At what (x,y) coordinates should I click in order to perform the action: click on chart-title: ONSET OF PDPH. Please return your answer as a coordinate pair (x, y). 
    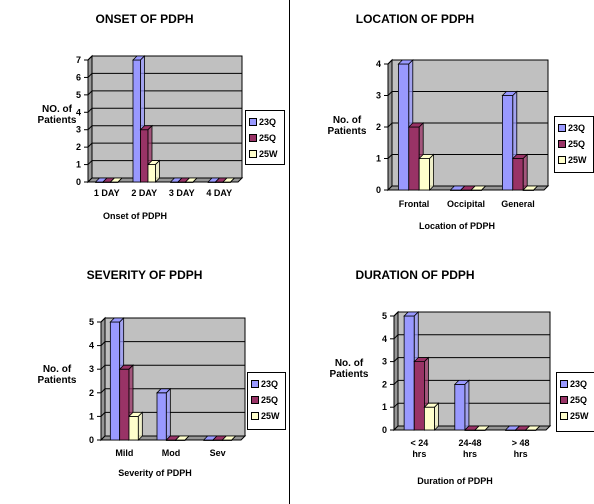
    Looking at the image, I should click on (144, 19).